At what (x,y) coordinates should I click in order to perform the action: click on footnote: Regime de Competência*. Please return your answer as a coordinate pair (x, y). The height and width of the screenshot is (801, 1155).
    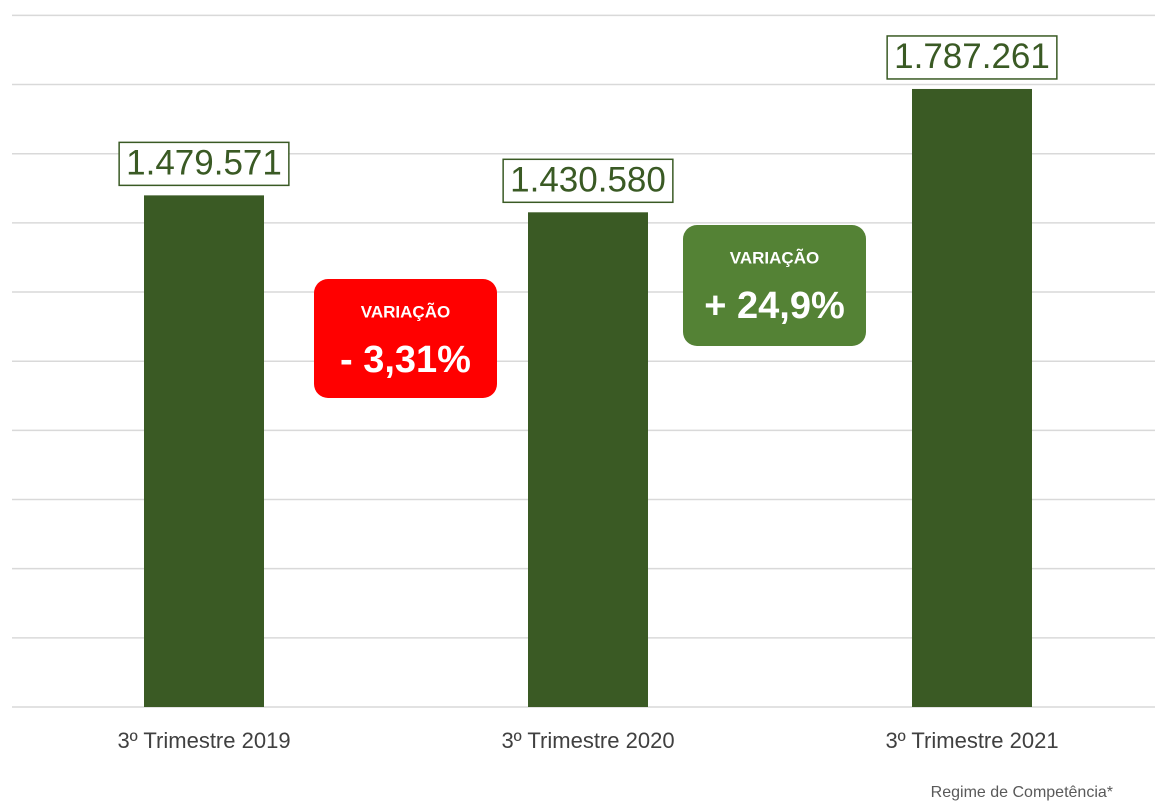
    Looking at the image, I should click on (1022, 792).